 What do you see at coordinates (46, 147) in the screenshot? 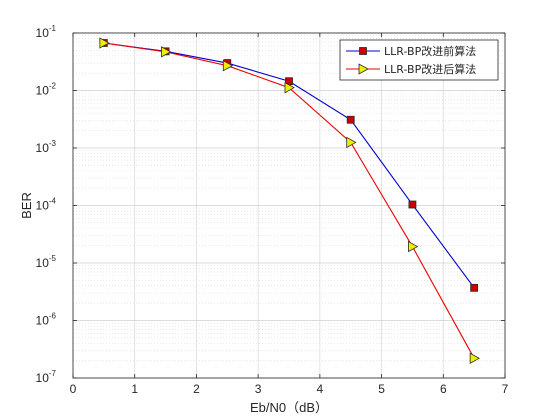
I see `y-tick-label: 10⁻³` at bounding box center [46, 147].